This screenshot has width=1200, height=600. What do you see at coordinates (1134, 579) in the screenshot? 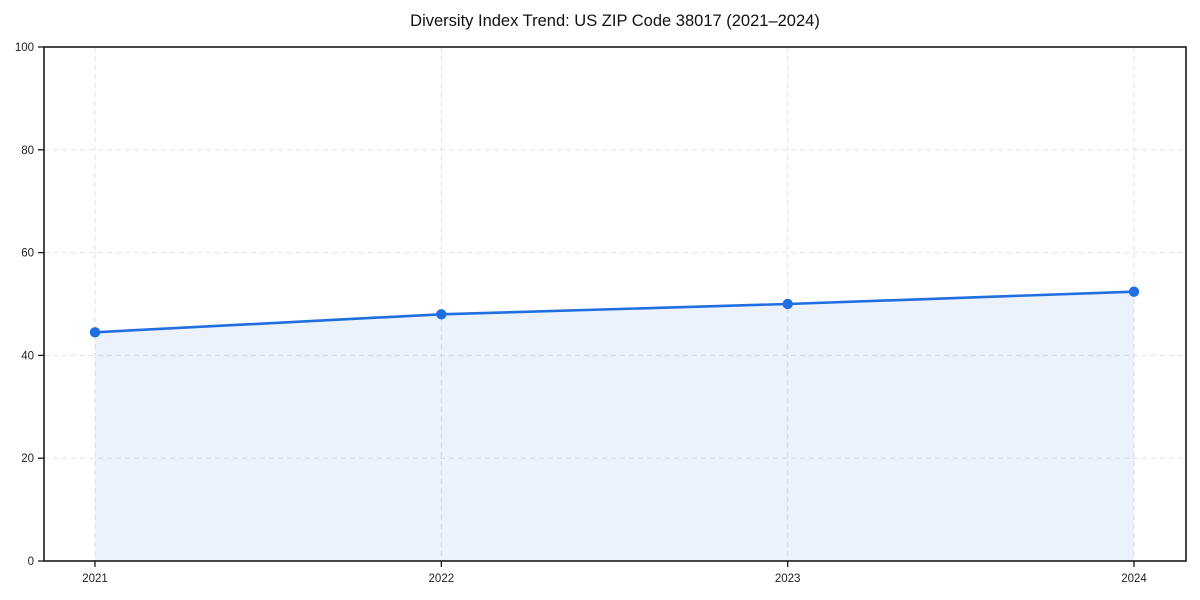
I see `x-tick-label: 2024` at bounding box center [1134, 579].